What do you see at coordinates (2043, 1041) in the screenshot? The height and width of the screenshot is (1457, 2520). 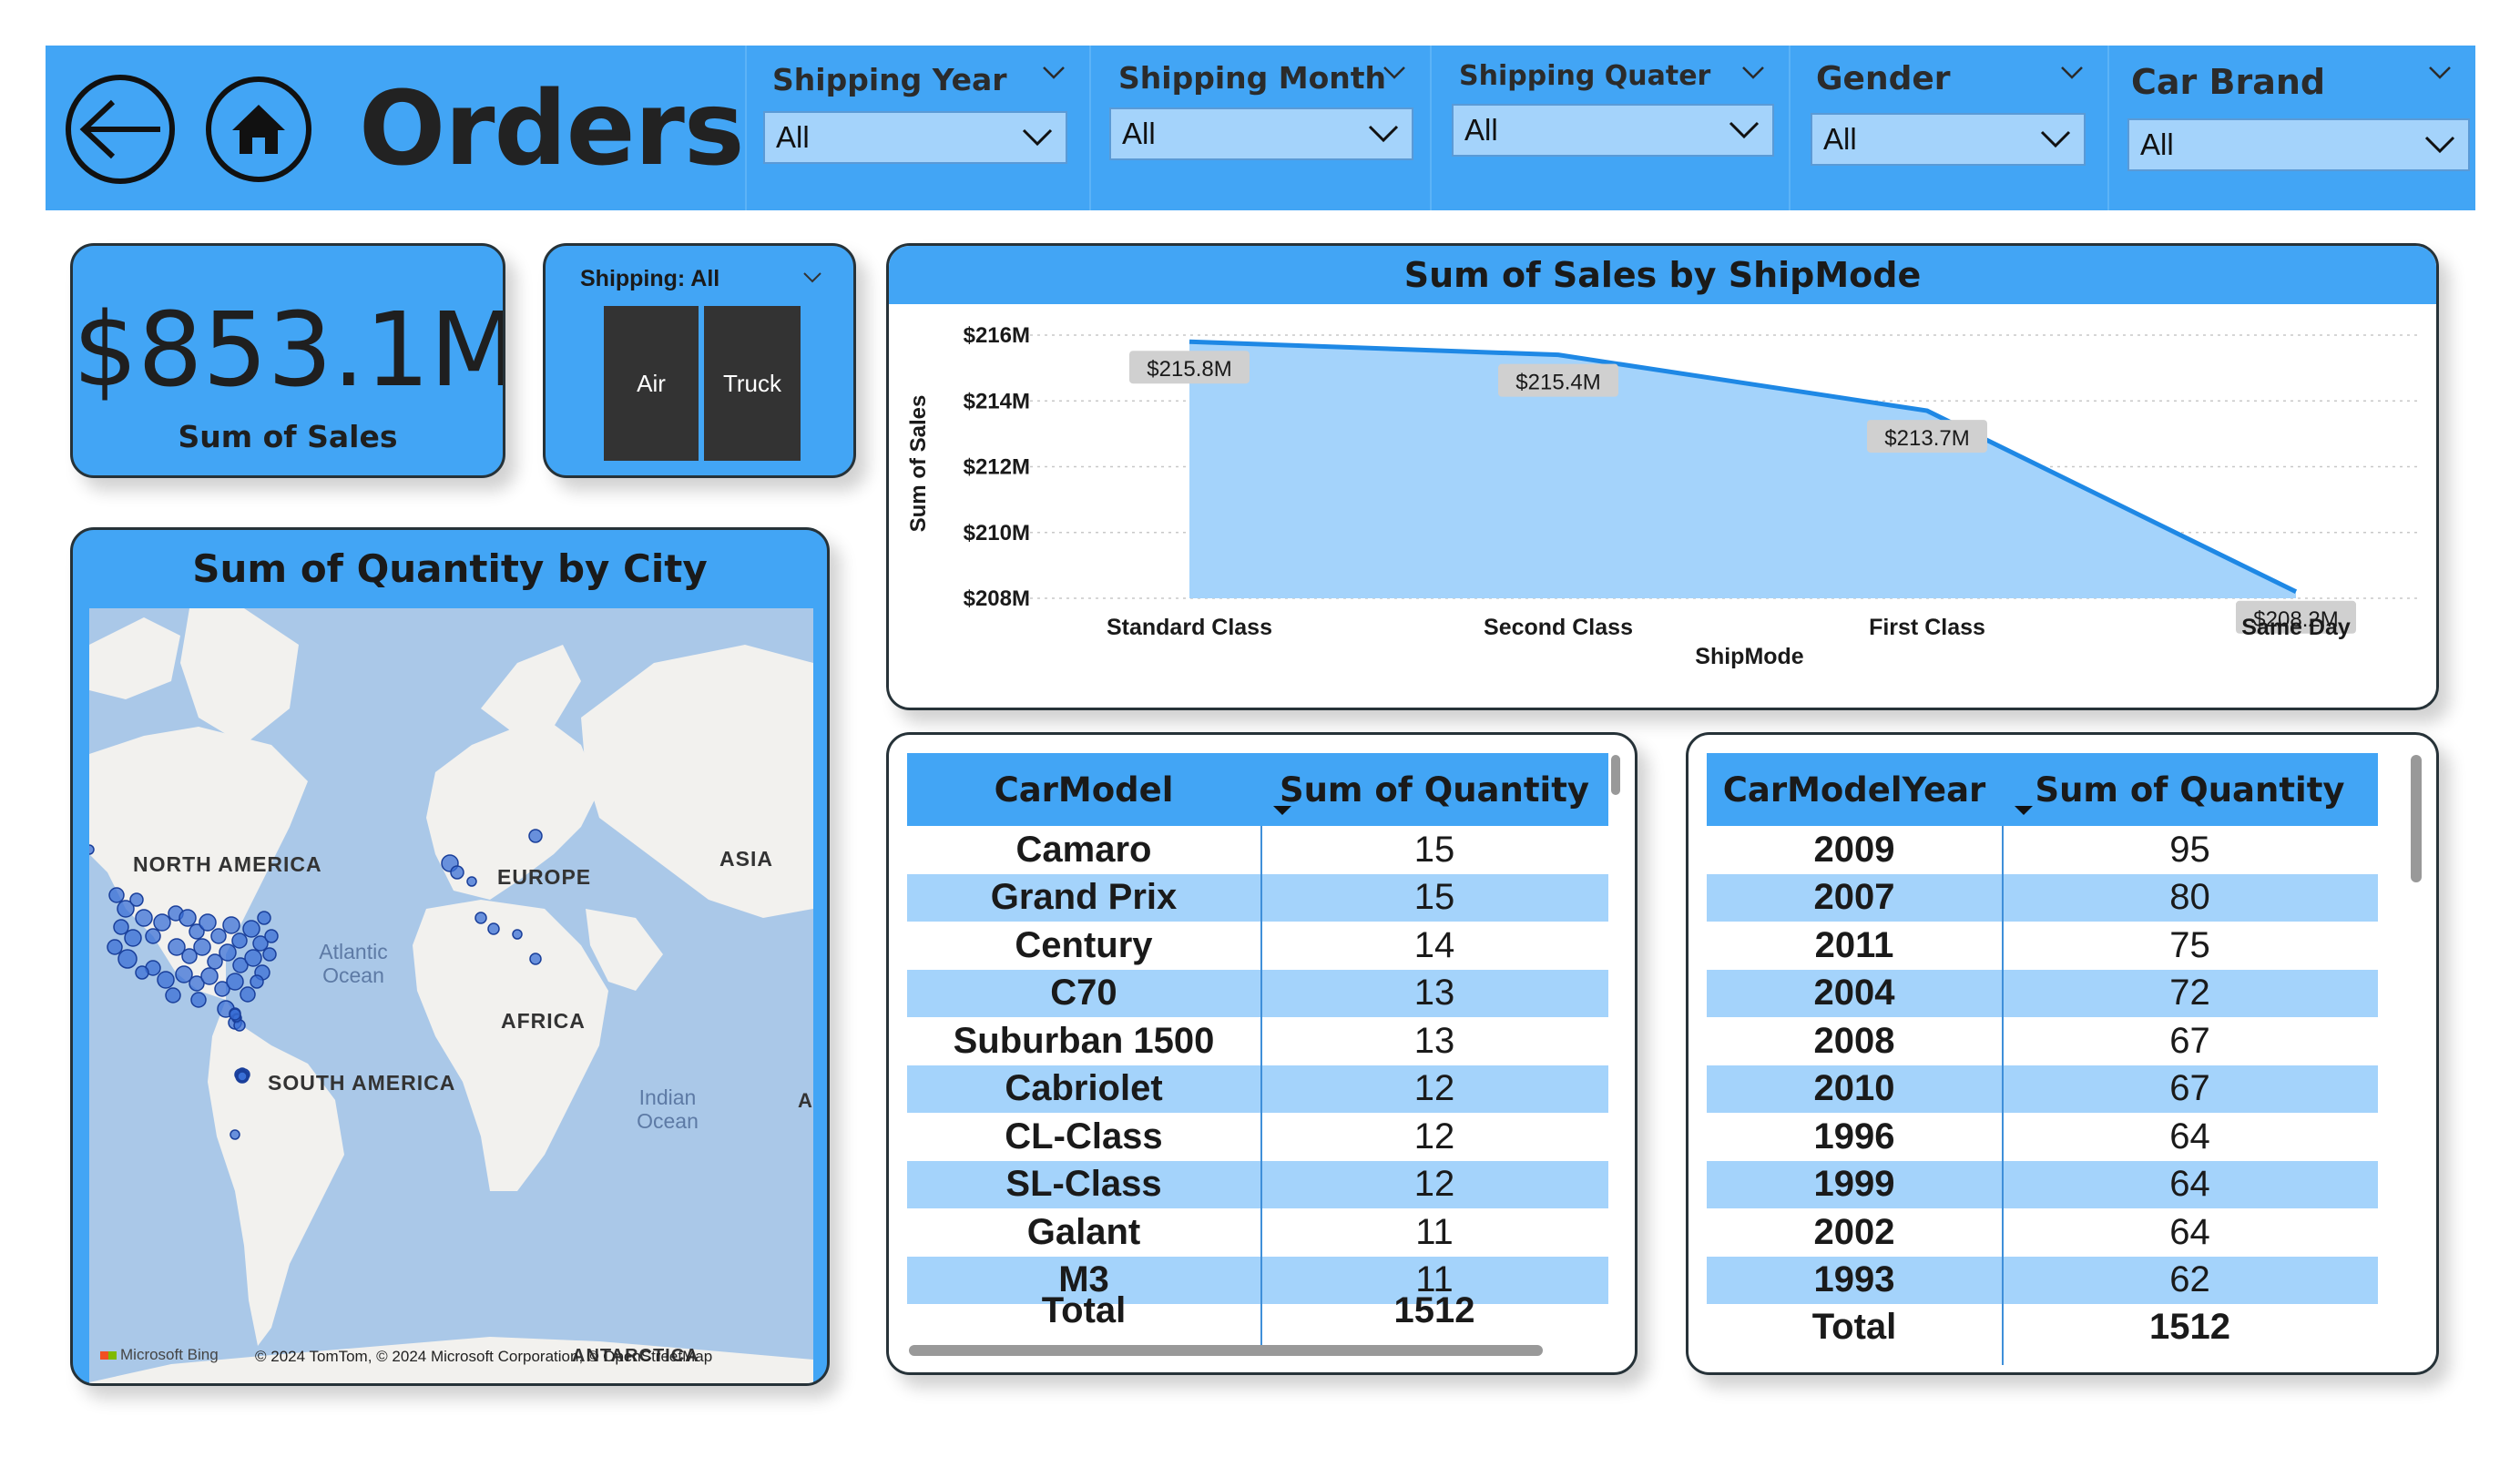 I see `table-row: 2008 67` at bounding box center [2043, 1041].